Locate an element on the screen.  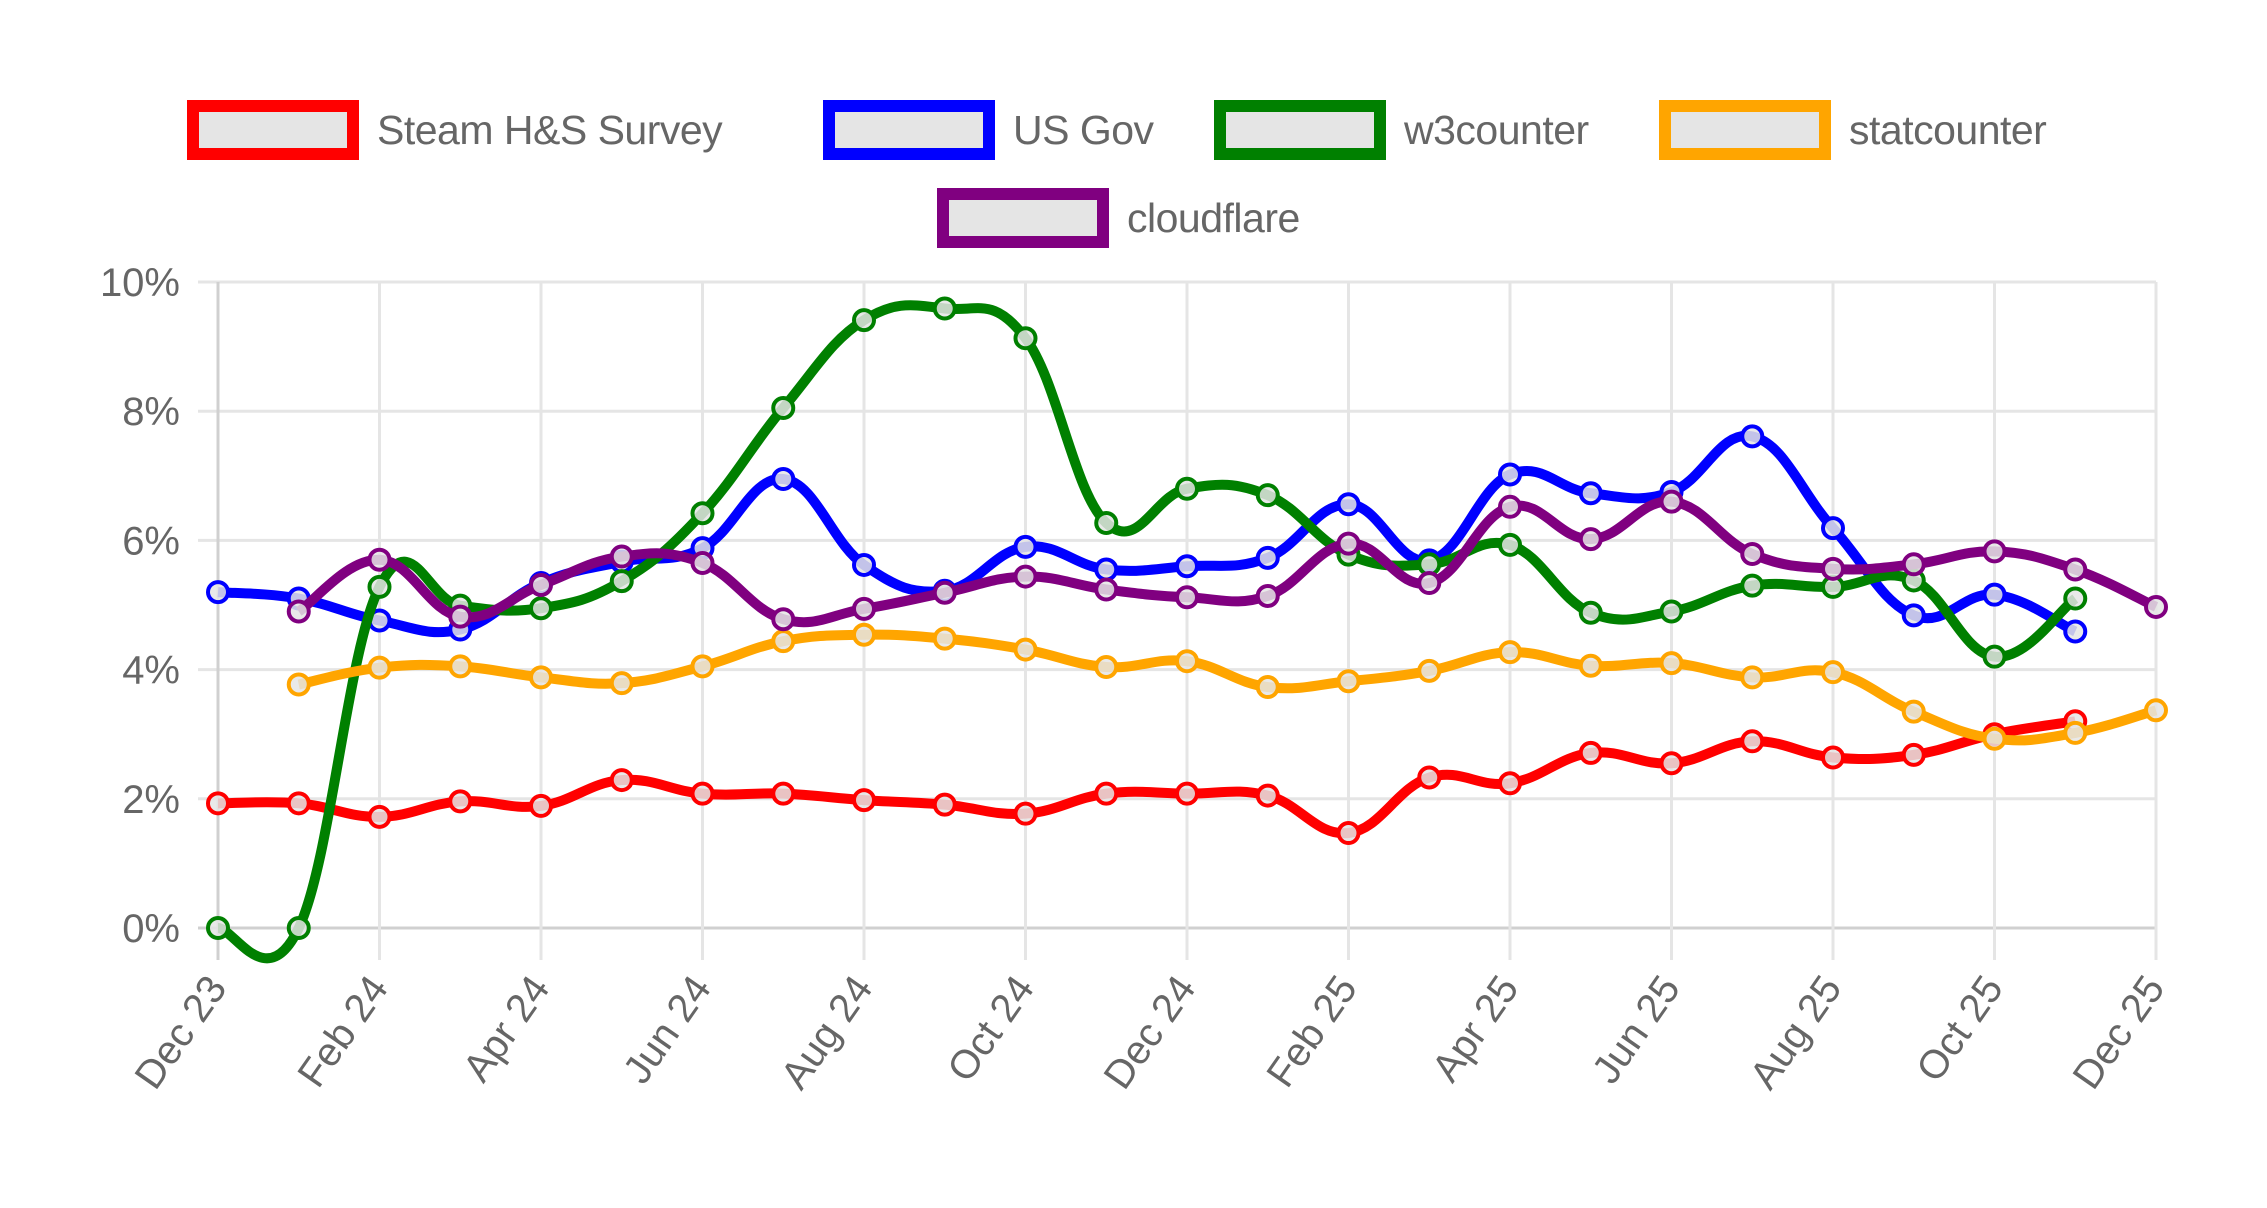
legend-item-cloudflare: cloudflare is located at coordinates (1118, 218).